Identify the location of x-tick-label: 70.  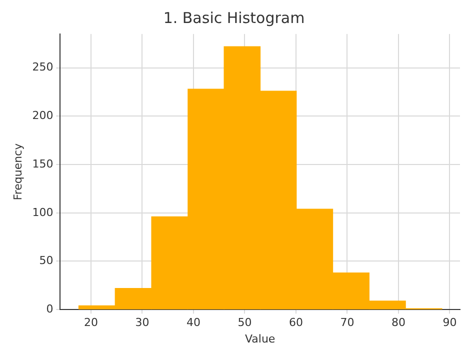
(347, 323).